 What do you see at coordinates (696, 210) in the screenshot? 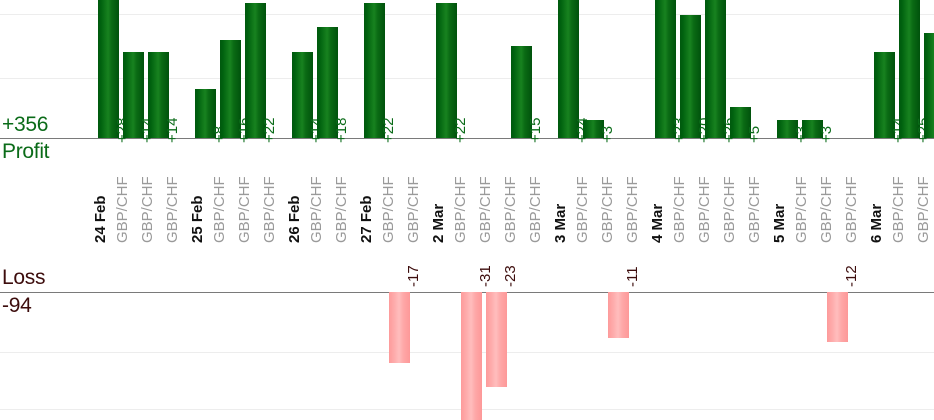
I see `trade-column: +20GBP/CHF` at bounding box center [696, 210].